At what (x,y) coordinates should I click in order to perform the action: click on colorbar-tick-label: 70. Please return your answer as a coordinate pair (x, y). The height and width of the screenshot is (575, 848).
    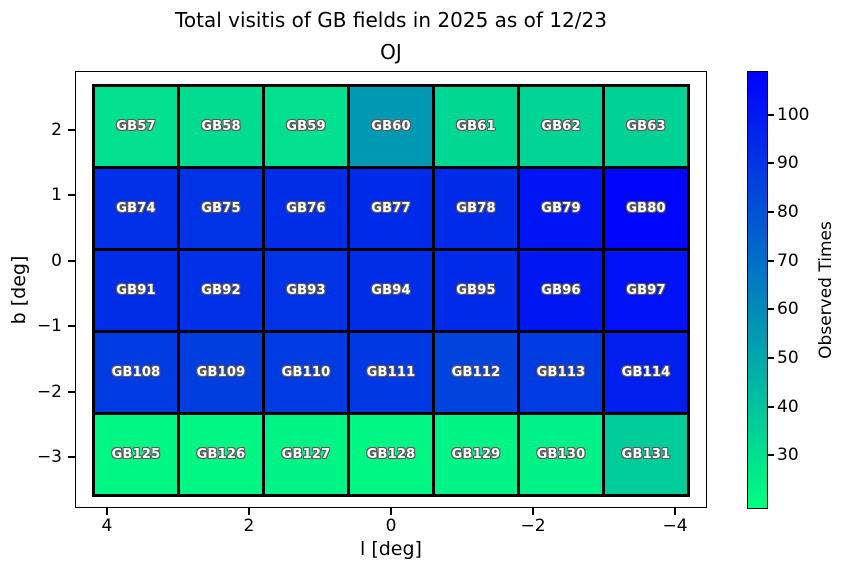
    Looking at the image, I should click on (788, 260).